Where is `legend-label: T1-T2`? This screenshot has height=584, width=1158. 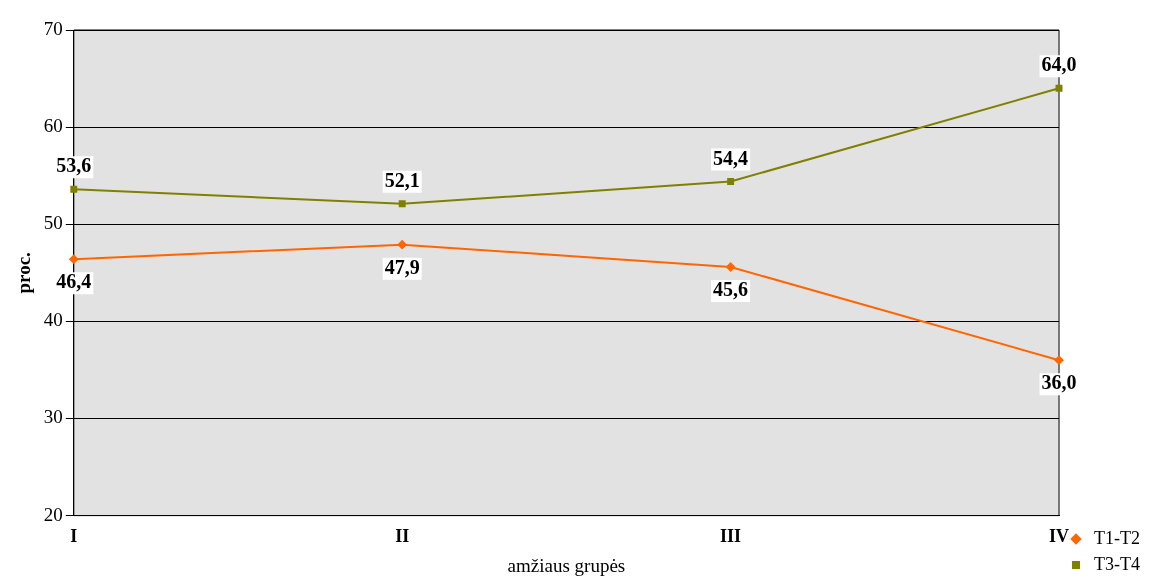 legend-label: T1-T2 is located at coordinates (1117, 537).